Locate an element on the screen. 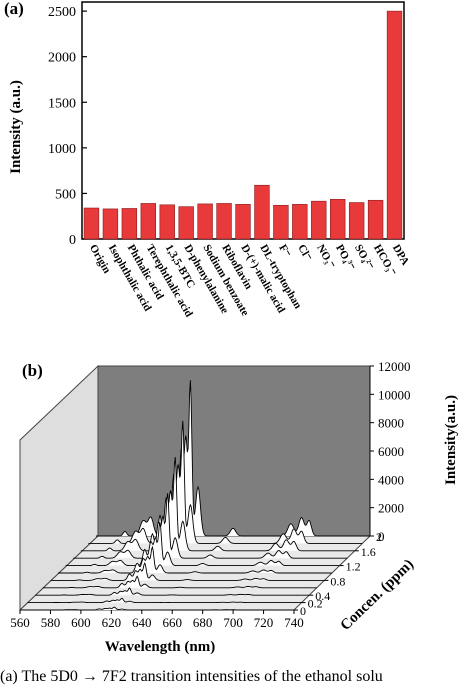 The height and width of the screenshot is (686, 474). panel-b-z-axis-label: Intensity(a.u.) is located at coordinates (451, 440).